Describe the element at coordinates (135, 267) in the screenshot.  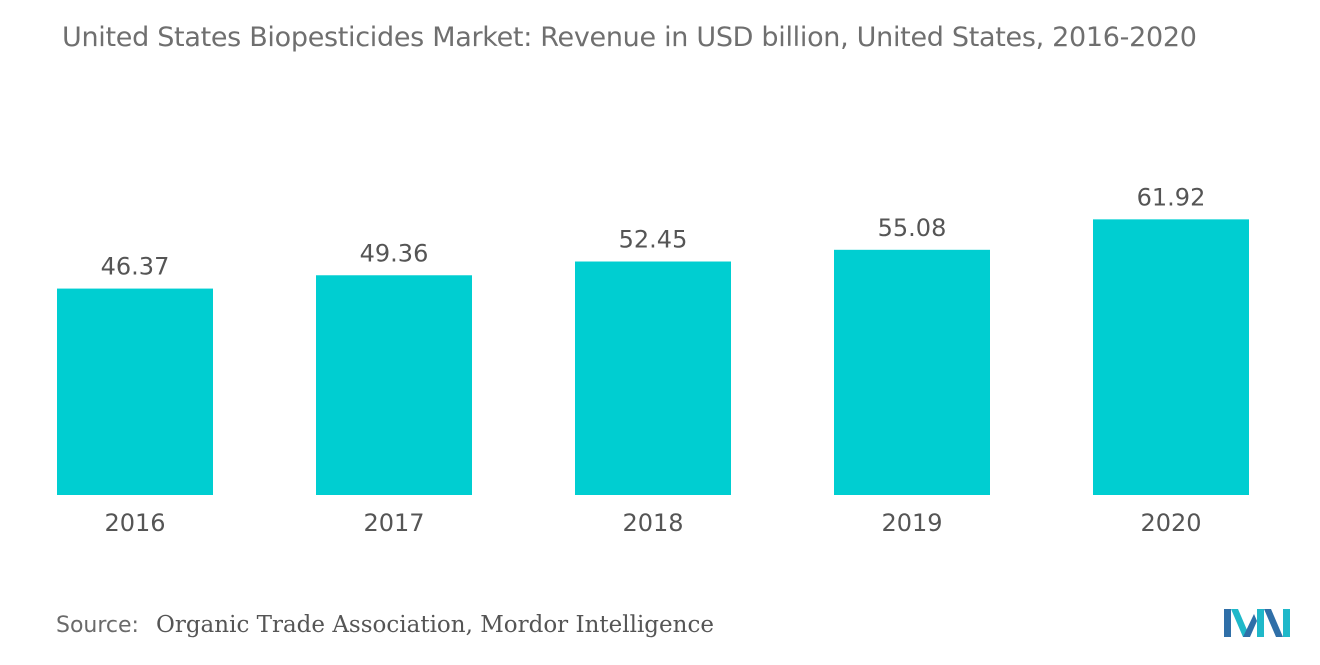
I see `value-label-2016: 46.37` at that location.